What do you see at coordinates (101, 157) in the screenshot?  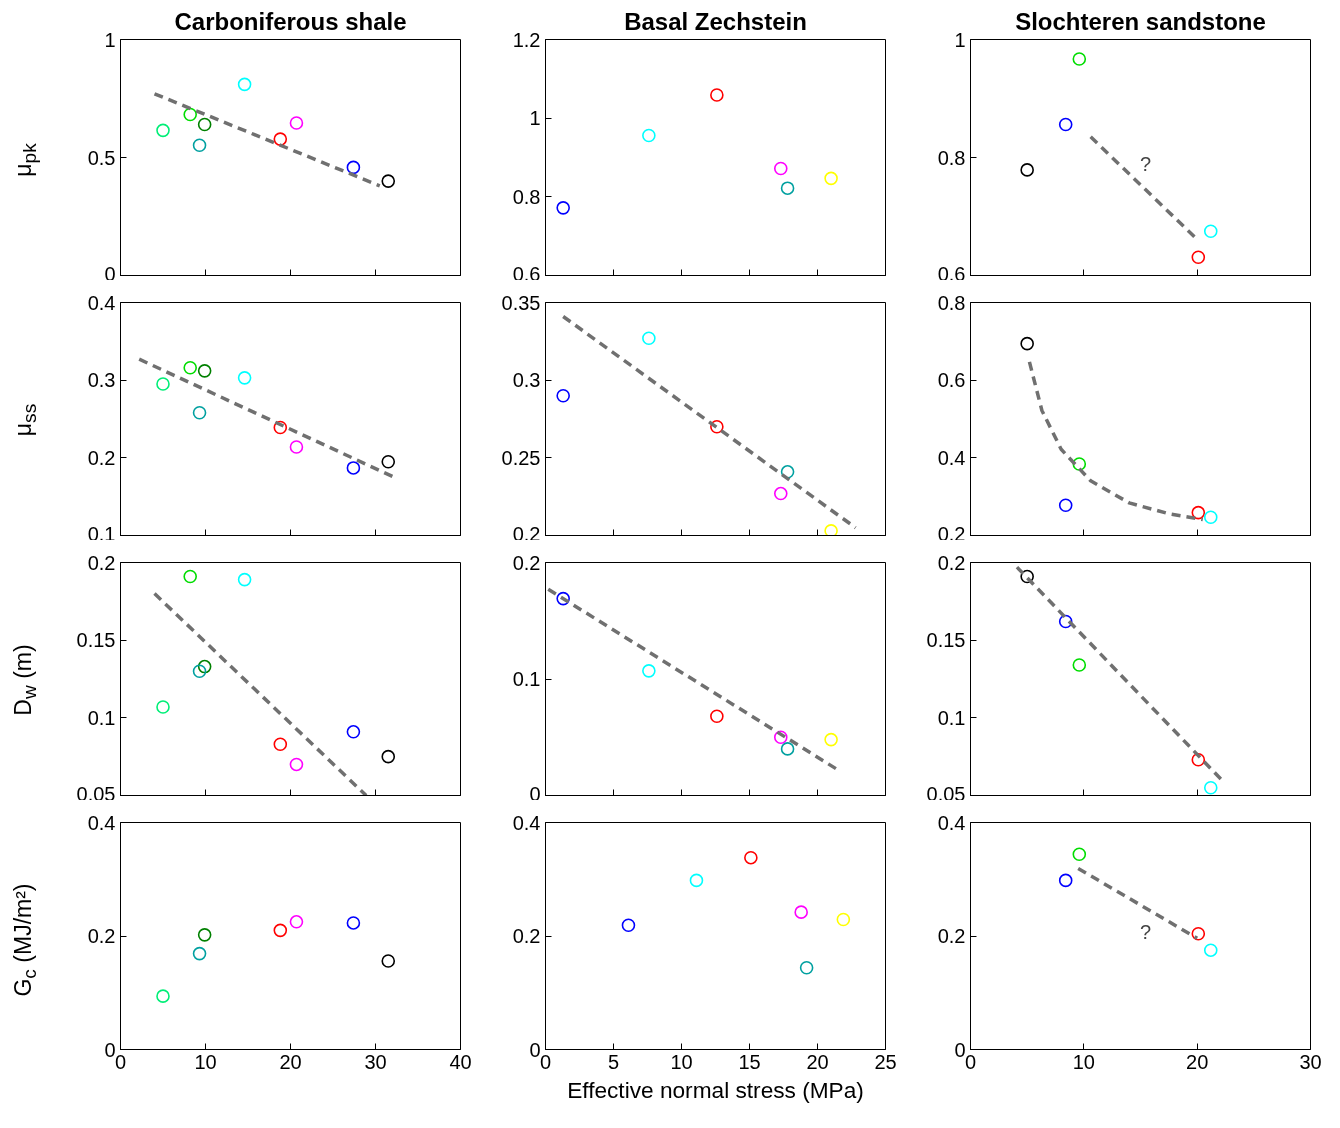 I see `y-tick-label: 0.5` at bounding box center [101, 157].